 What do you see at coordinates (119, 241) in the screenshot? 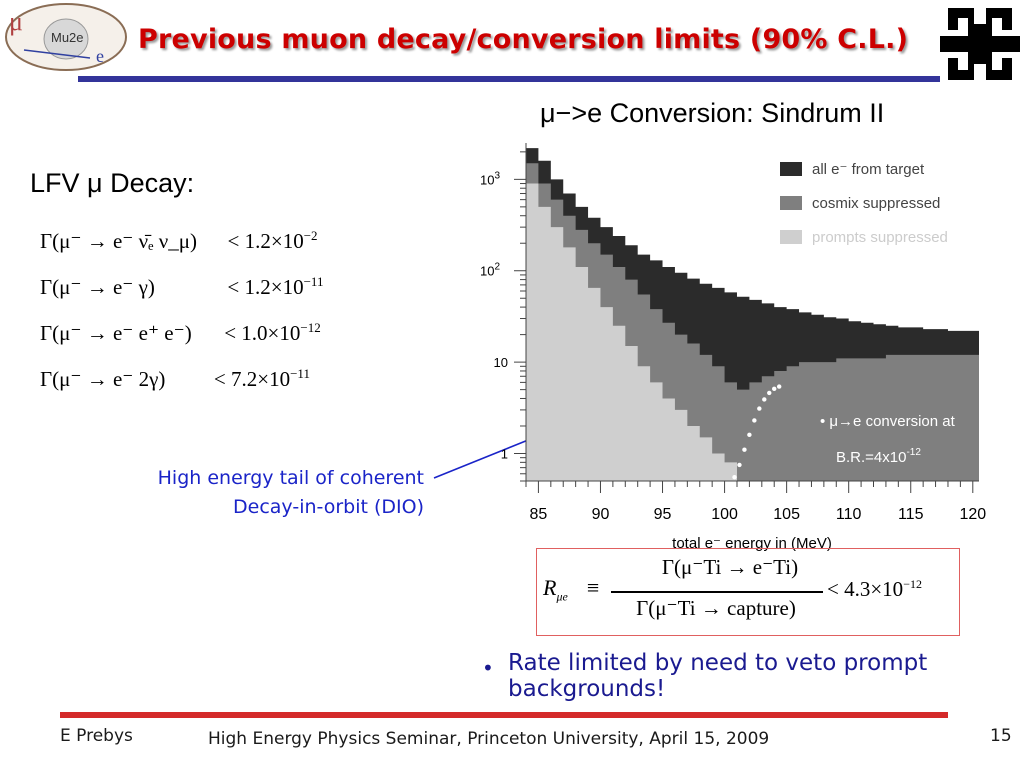
I see `limit-process-1: Γ(μ⁻ → e⁻ ν̄ₑ ν_μ)` at bounding box center [119, 241].